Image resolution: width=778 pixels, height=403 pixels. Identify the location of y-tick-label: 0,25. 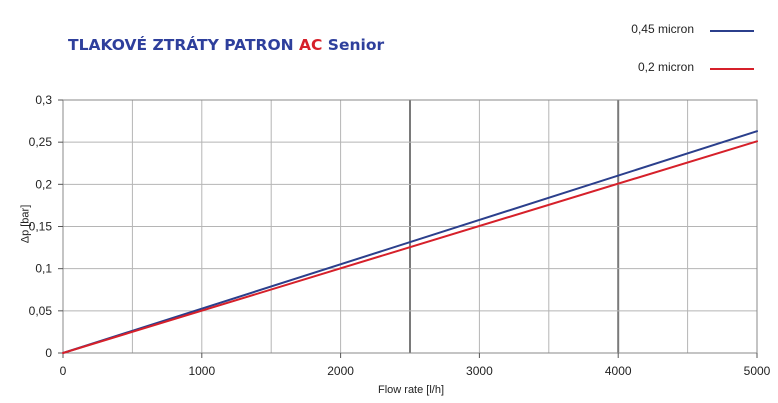
(41, 142).